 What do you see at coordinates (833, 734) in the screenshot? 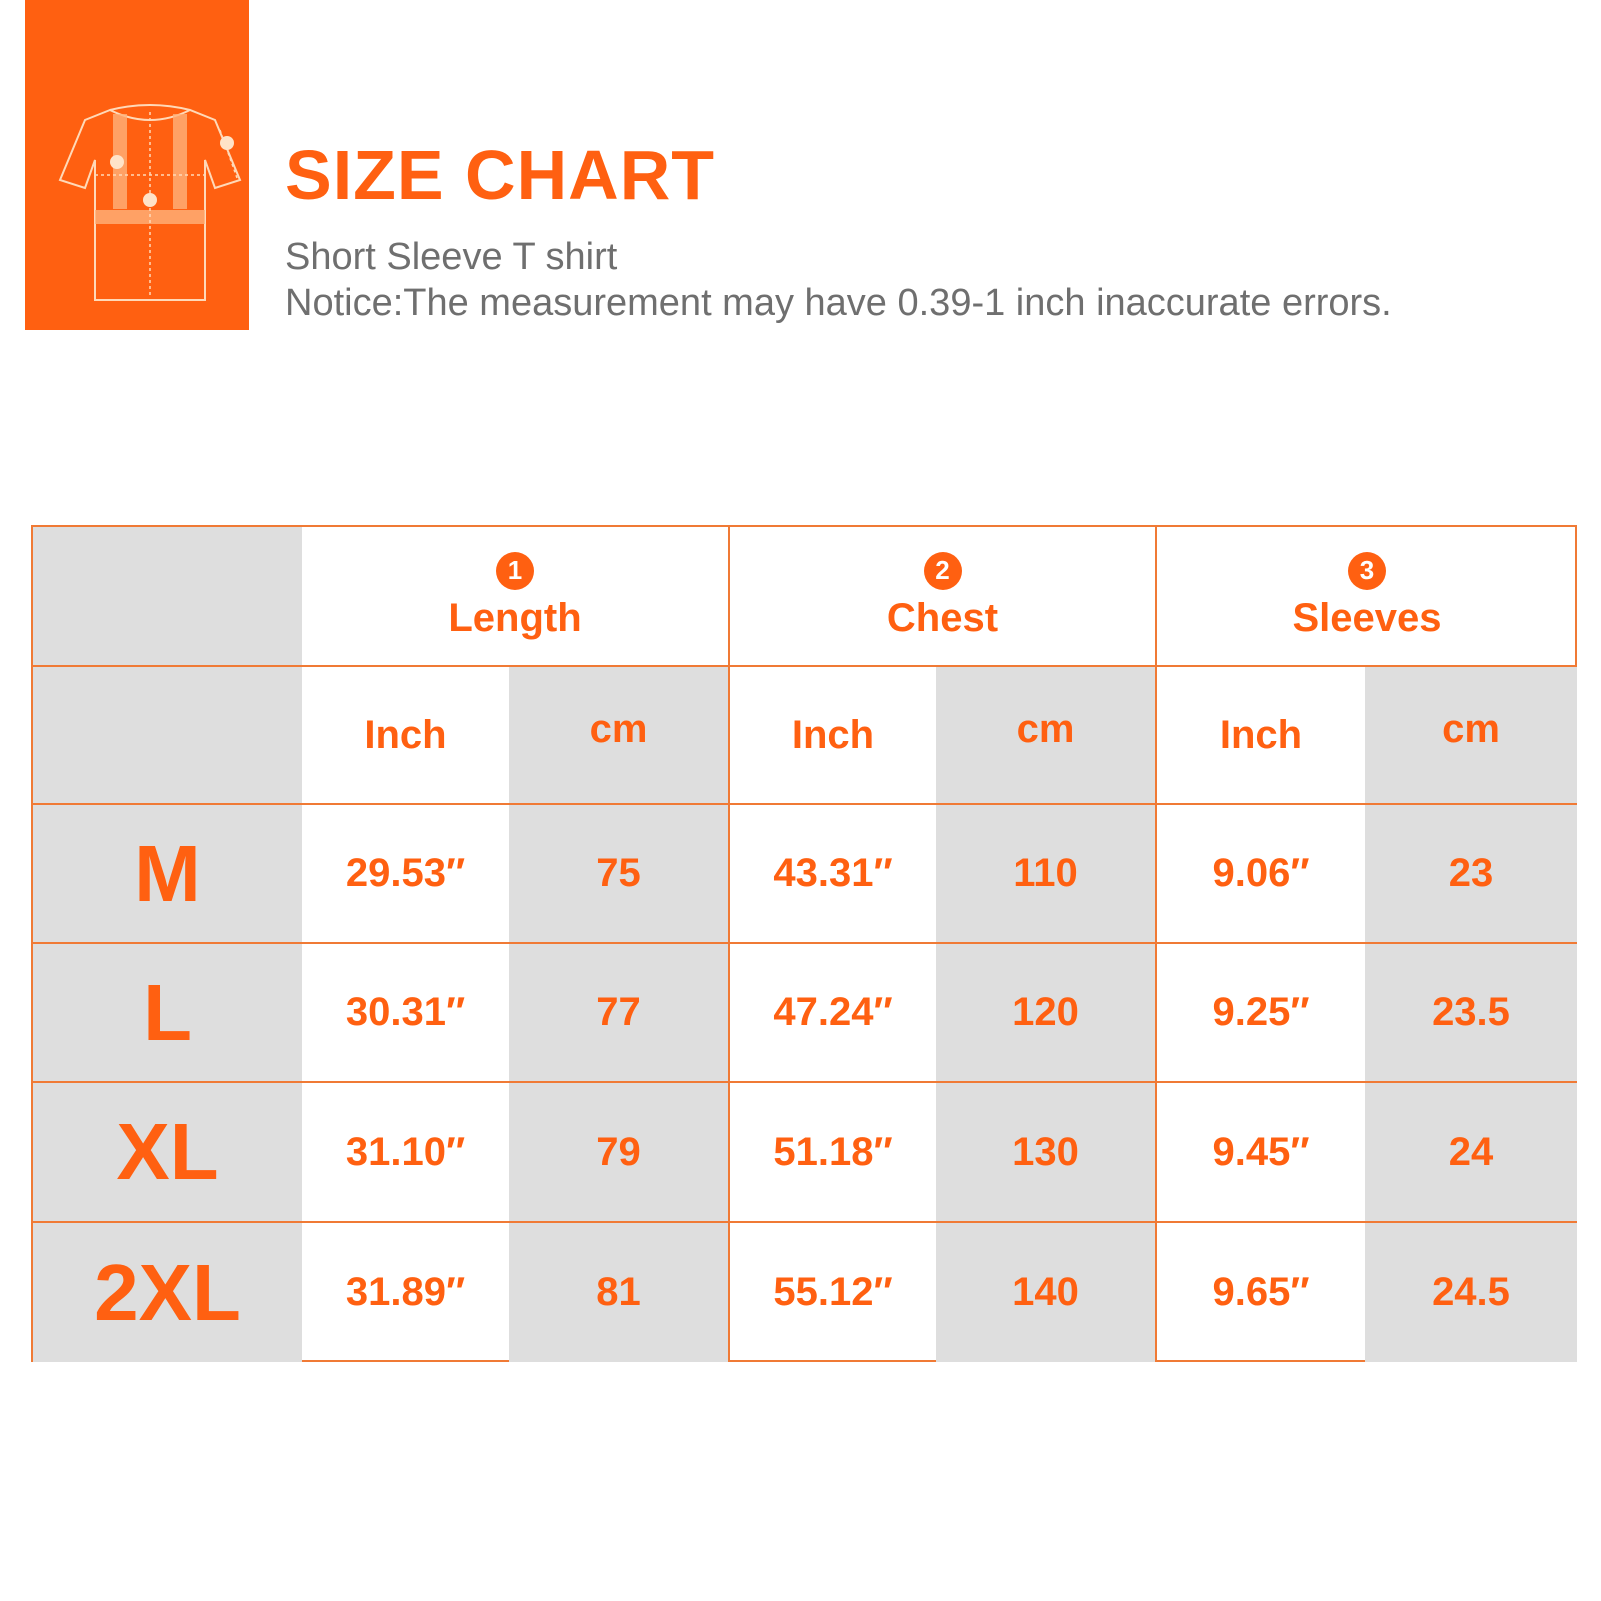
I see `unit-chest-inch: Inch` at bounding box center [833, 734].